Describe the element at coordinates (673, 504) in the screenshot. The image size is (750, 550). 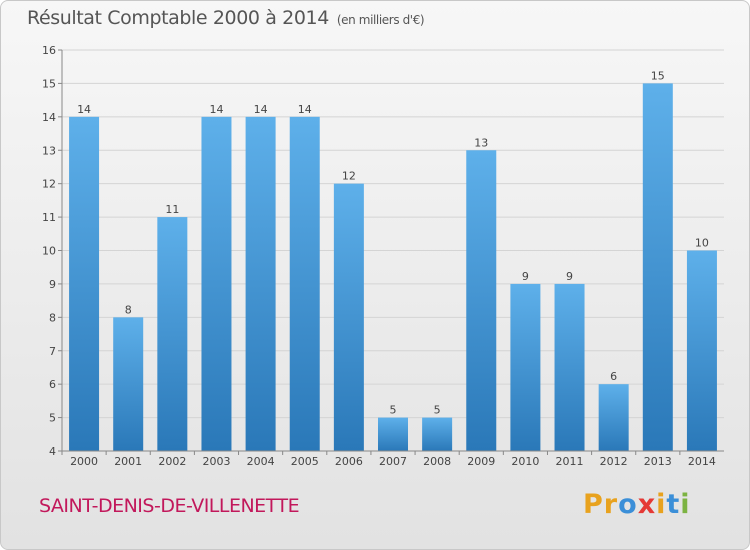
I see `logo-letter: t` at that location.